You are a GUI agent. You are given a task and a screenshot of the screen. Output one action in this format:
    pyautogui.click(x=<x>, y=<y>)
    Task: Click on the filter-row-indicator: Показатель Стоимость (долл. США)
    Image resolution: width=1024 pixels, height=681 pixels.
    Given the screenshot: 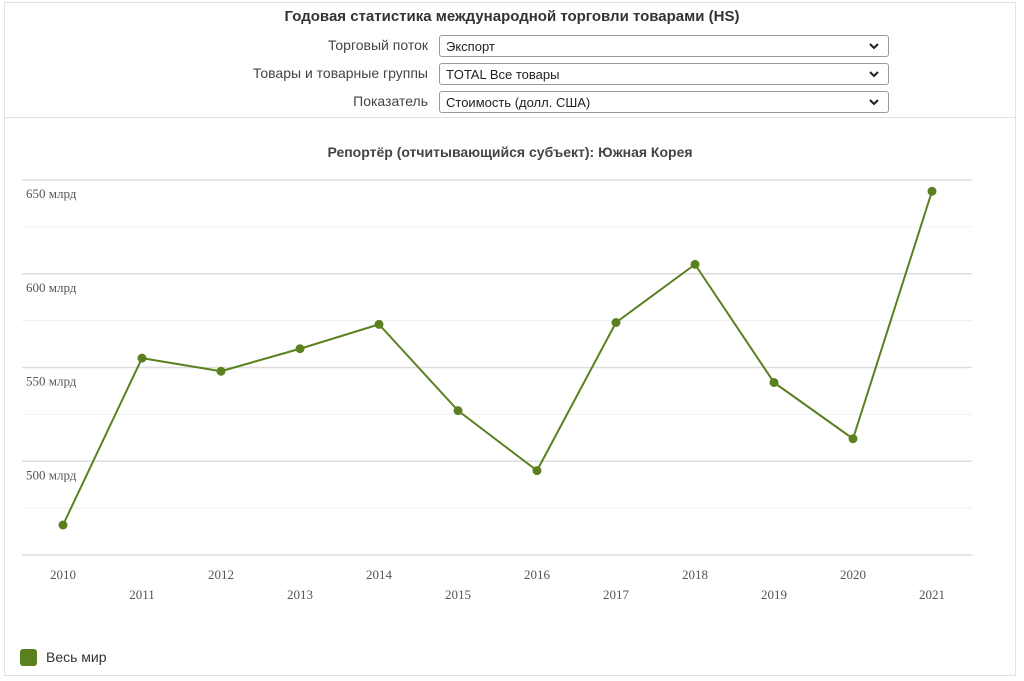 What is the action you would take?
    pyautogui.click(x=512, y=102)
    